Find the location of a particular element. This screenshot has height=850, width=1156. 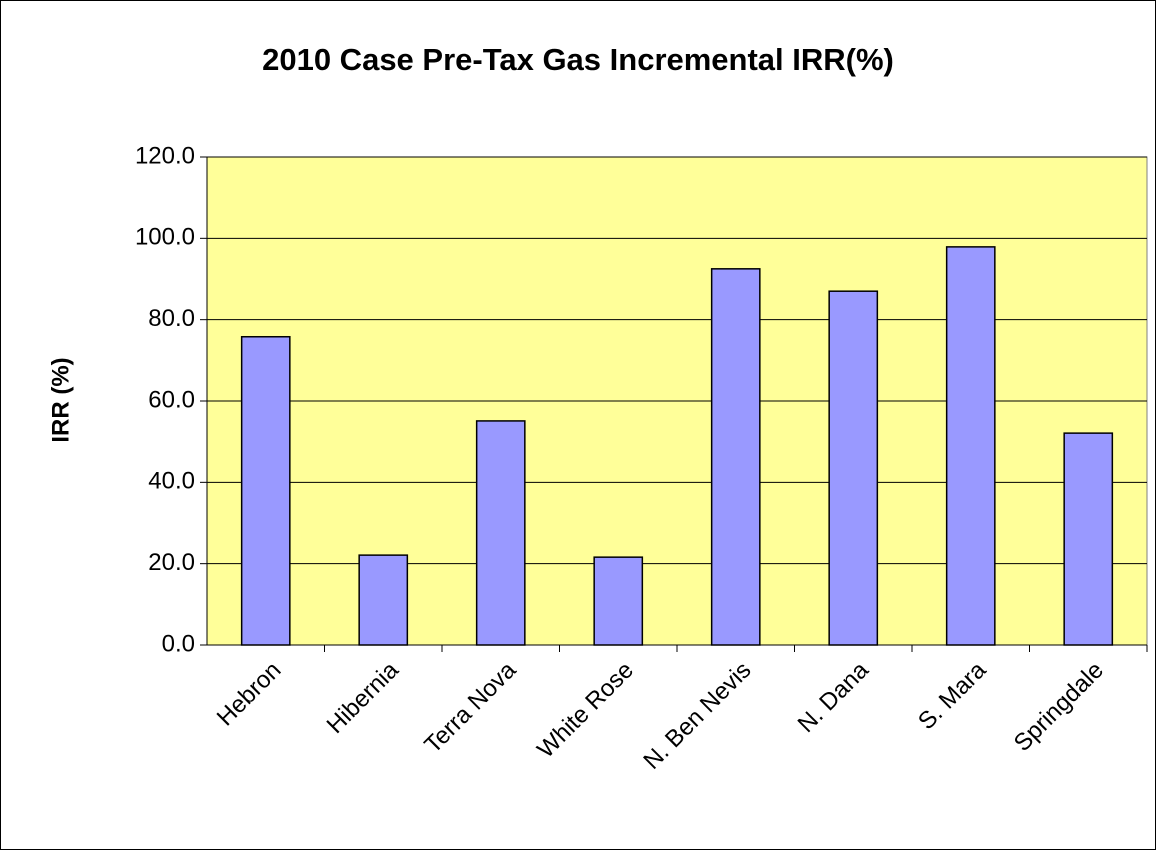

y-tick-label: 20.0 is located at coordinates (171, 562).